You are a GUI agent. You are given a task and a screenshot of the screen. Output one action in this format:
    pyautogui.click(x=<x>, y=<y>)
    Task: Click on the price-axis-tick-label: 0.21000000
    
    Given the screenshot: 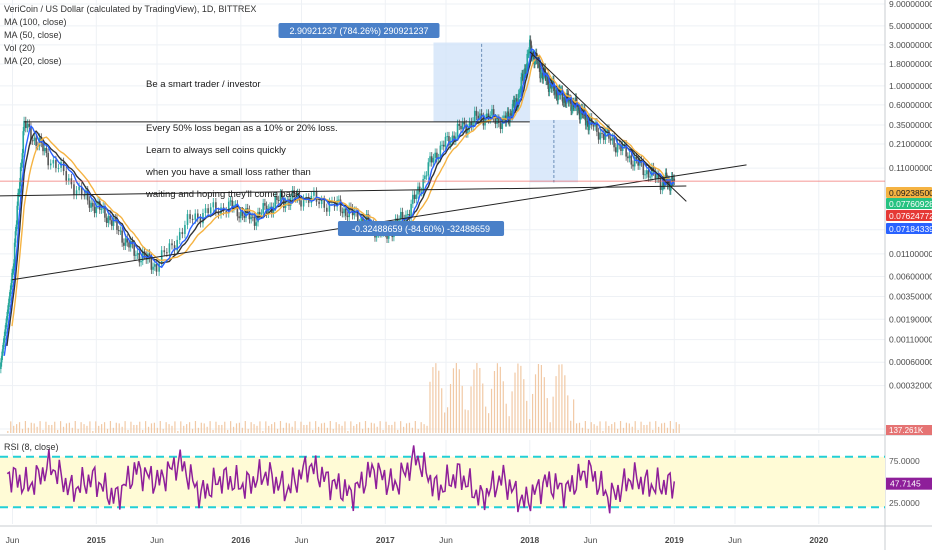 What is the action you would take?
    pyautogui.click(x=910, y=144)
    